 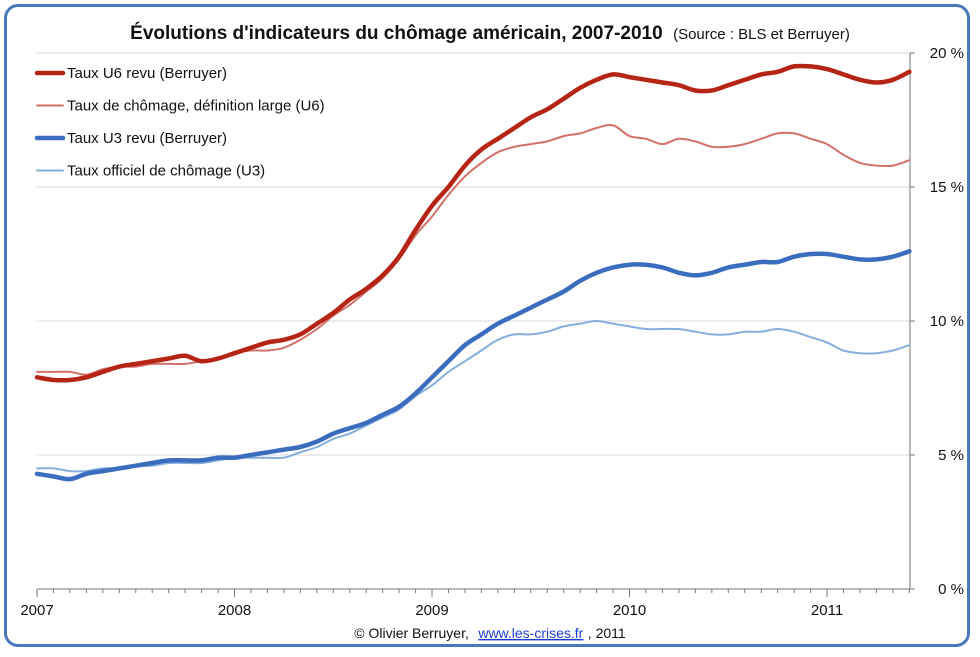 I want to click on x-tick-label: 2010, so click(x=629, y=610).